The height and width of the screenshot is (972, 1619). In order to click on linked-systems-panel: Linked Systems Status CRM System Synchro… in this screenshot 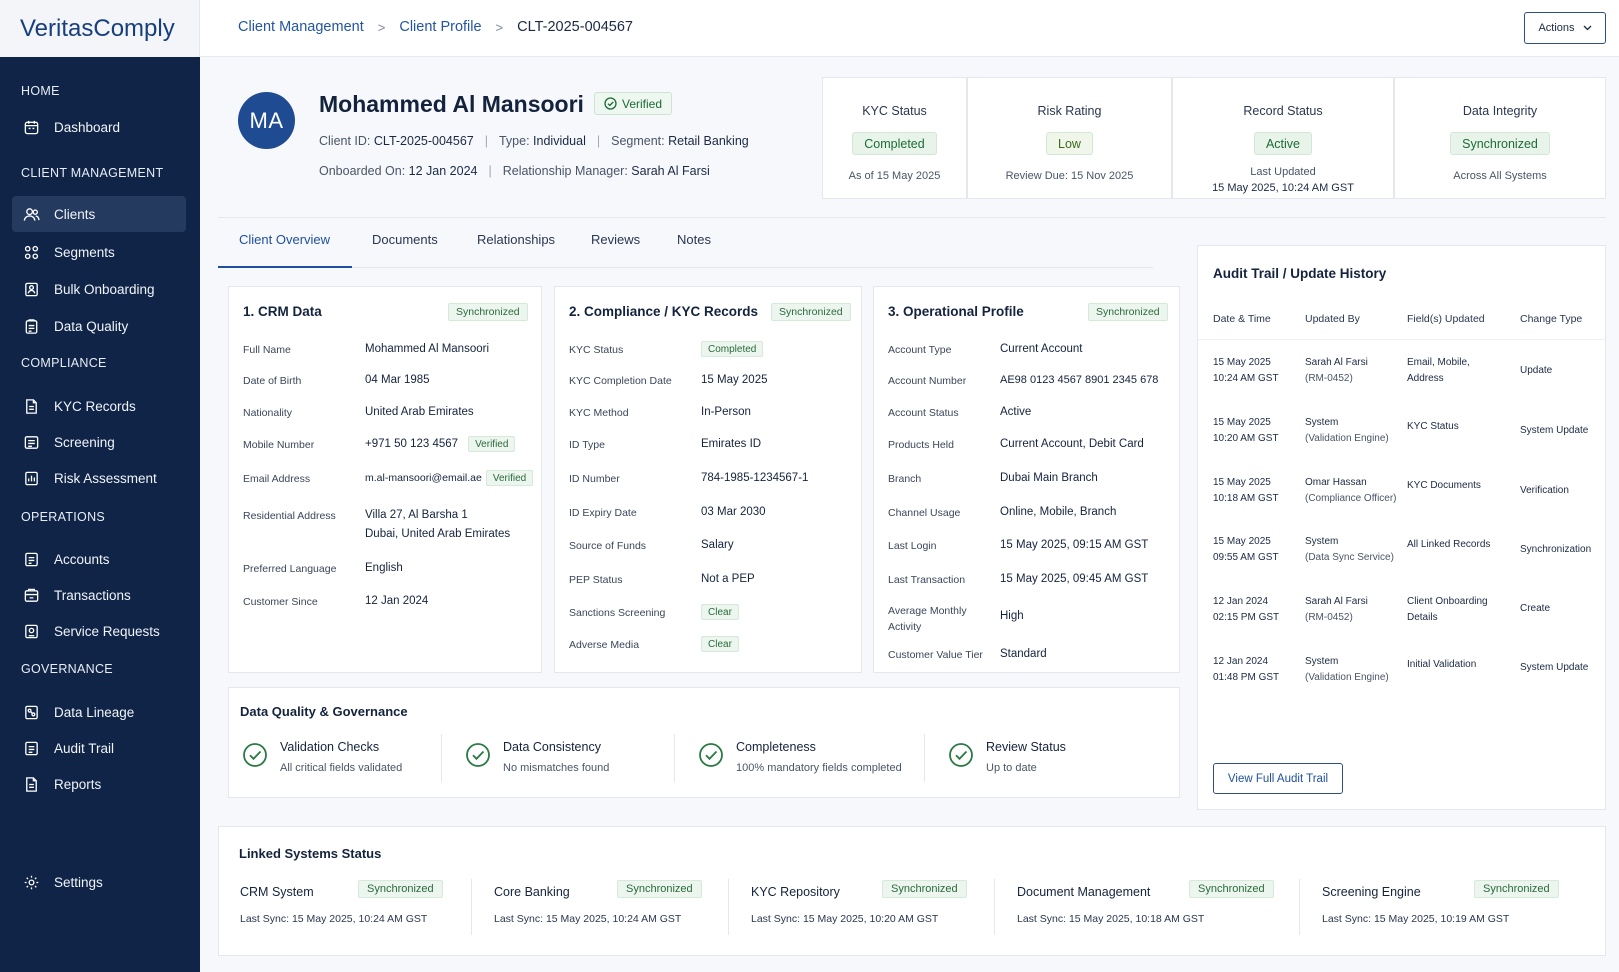, I will do `click(912, 891)`.